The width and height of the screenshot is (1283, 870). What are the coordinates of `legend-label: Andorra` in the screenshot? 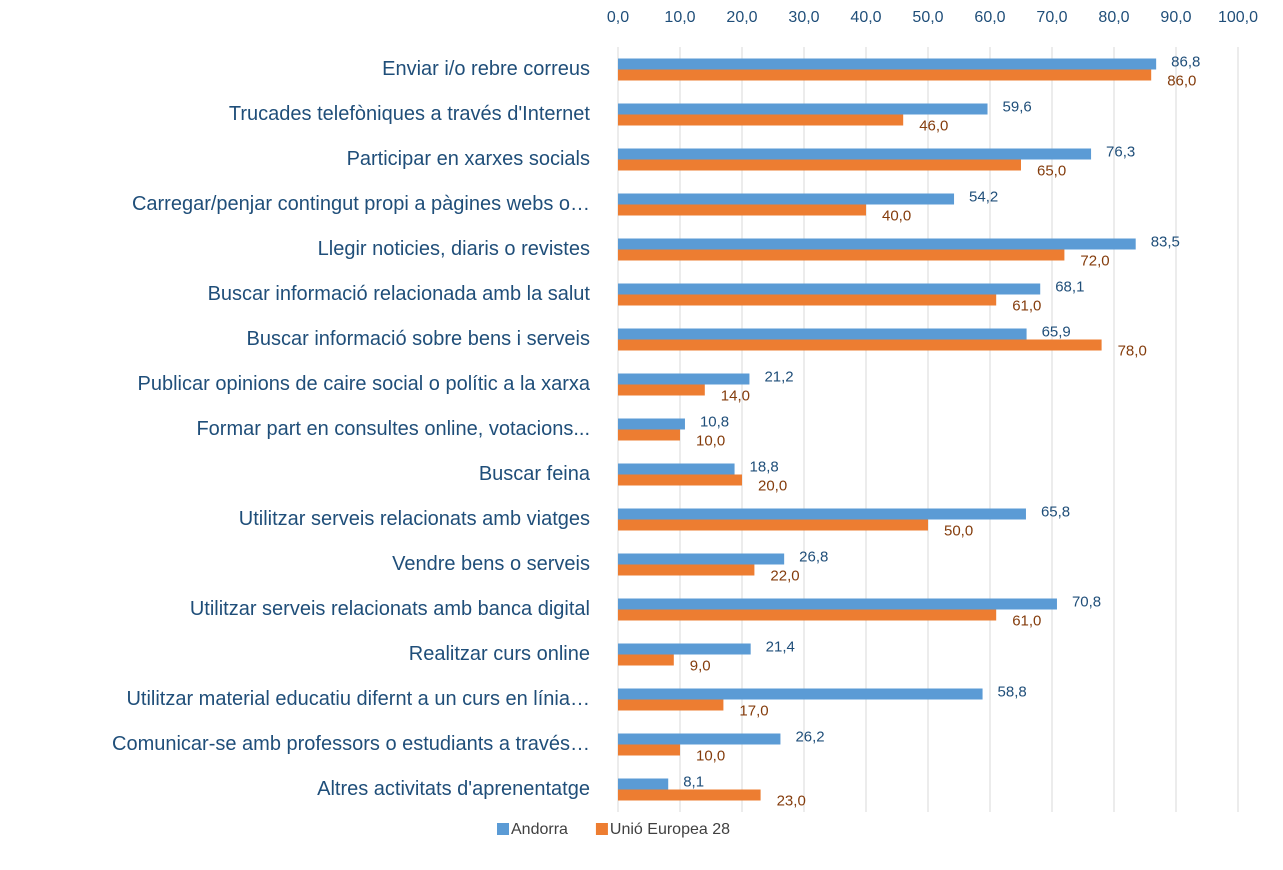 It's located at (539, 829).